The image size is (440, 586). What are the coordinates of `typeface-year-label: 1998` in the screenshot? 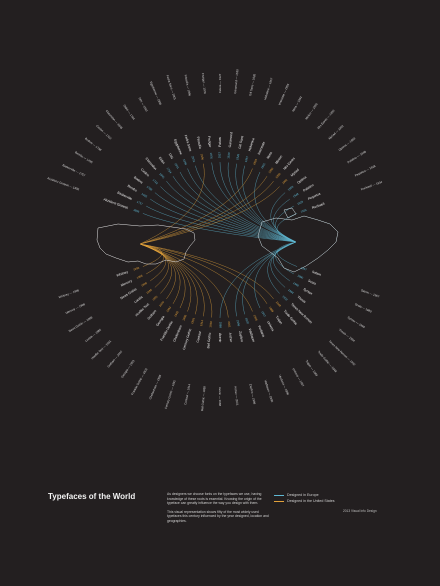 It's located at (238, 323).